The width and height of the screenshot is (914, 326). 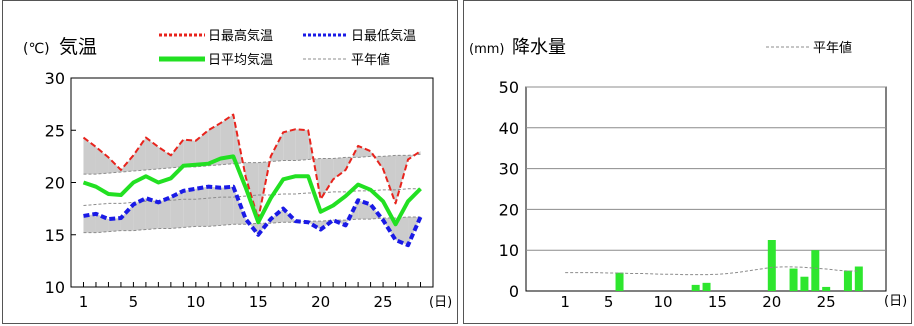 I want to click on daily-min-line, so click(x=253, y=216).